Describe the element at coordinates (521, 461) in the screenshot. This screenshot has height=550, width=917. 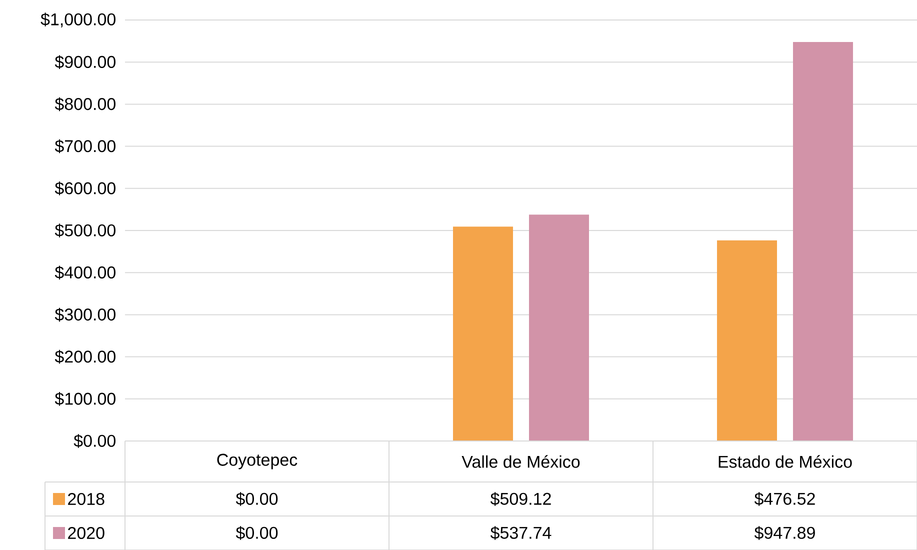
I see `x-tick-label: Valle de México` at that location.